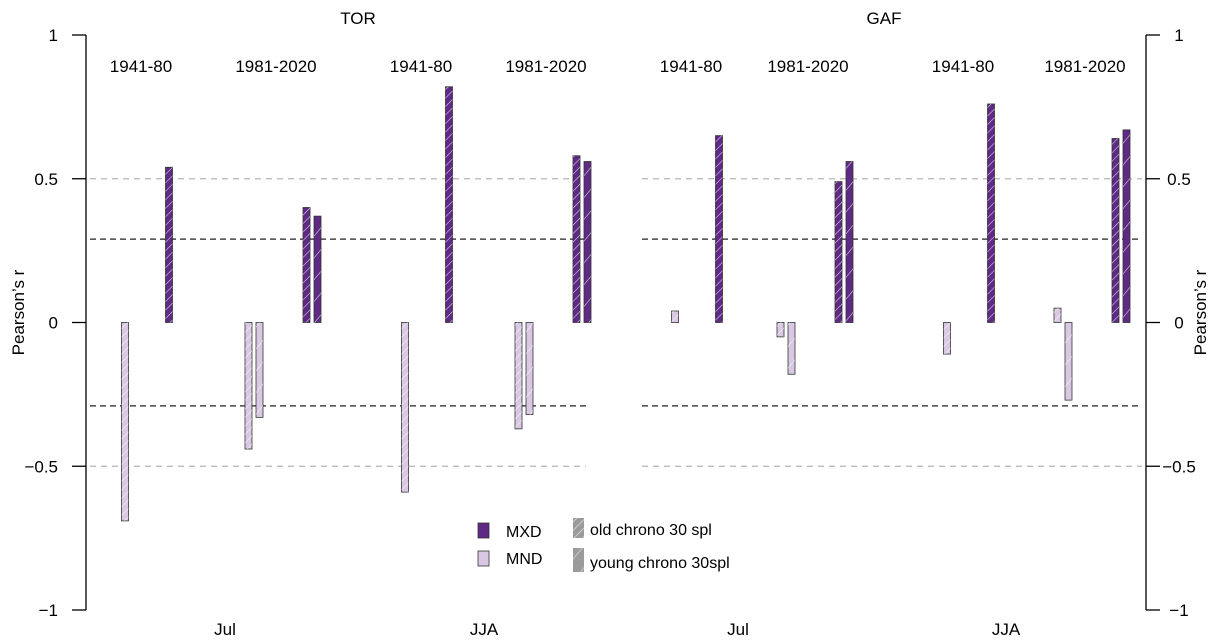  What do you see at coordinates (483, 530) in the screenshot?
I see `legend-mxd-swatch` at bounding box center [483, 530].